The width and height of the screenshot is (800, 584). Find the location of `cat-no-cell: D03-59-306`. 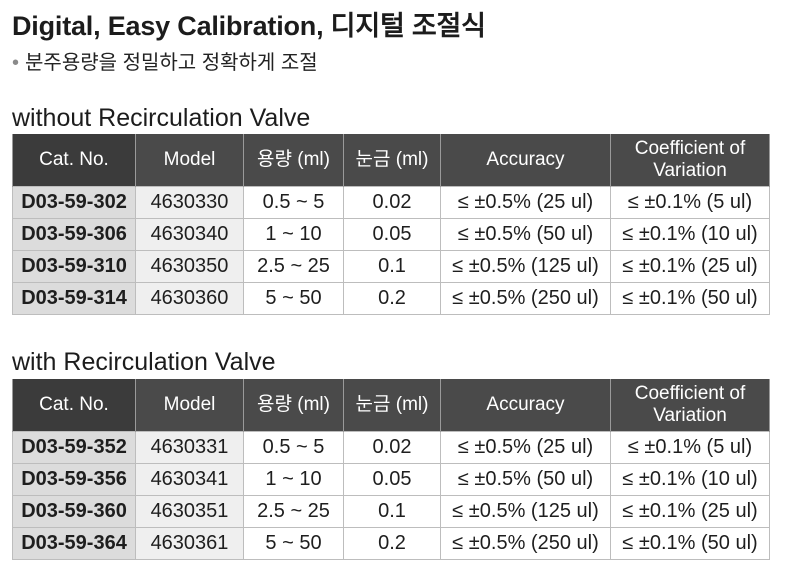

cat-no-cell: D03-59-306 is located at coordinates (74, 234).